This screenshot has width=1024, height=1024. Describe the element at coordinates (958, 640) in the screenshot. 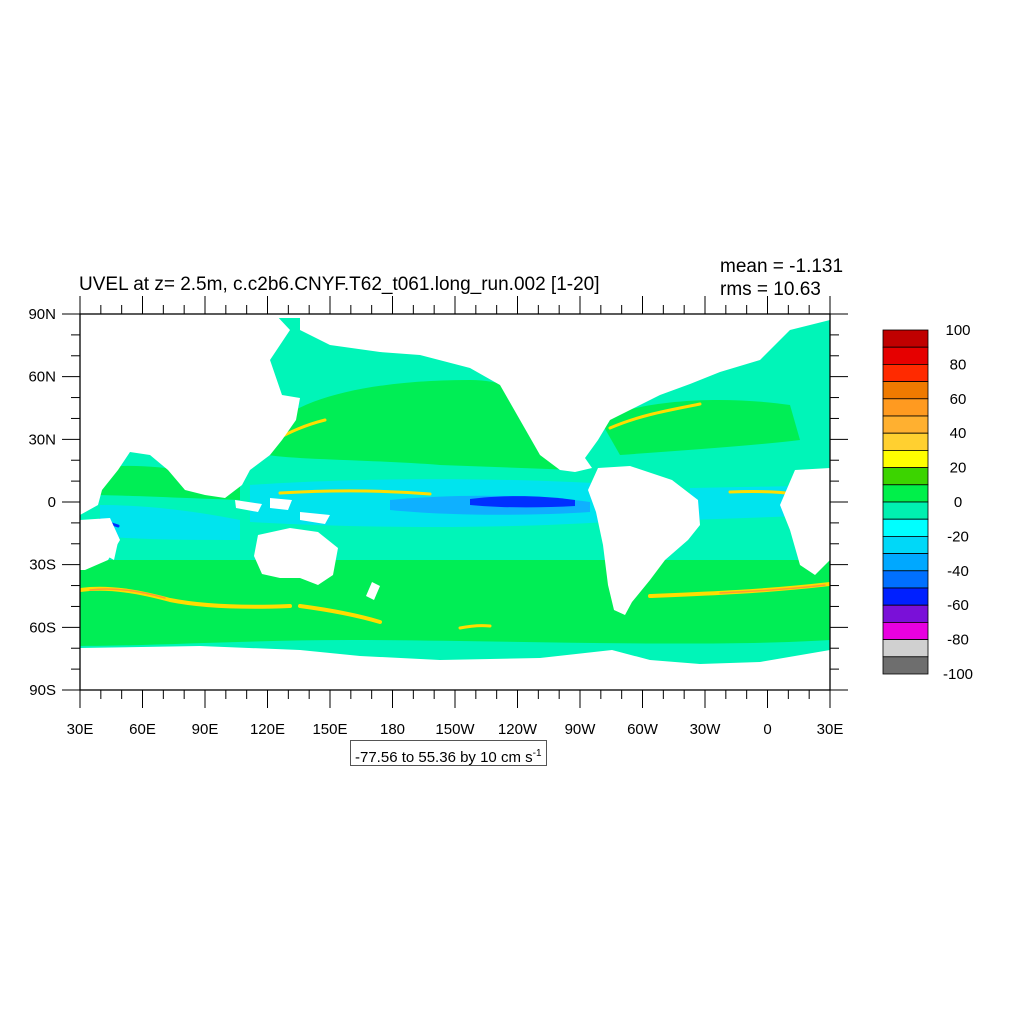

I see `colorbar-label: -80` at that location.